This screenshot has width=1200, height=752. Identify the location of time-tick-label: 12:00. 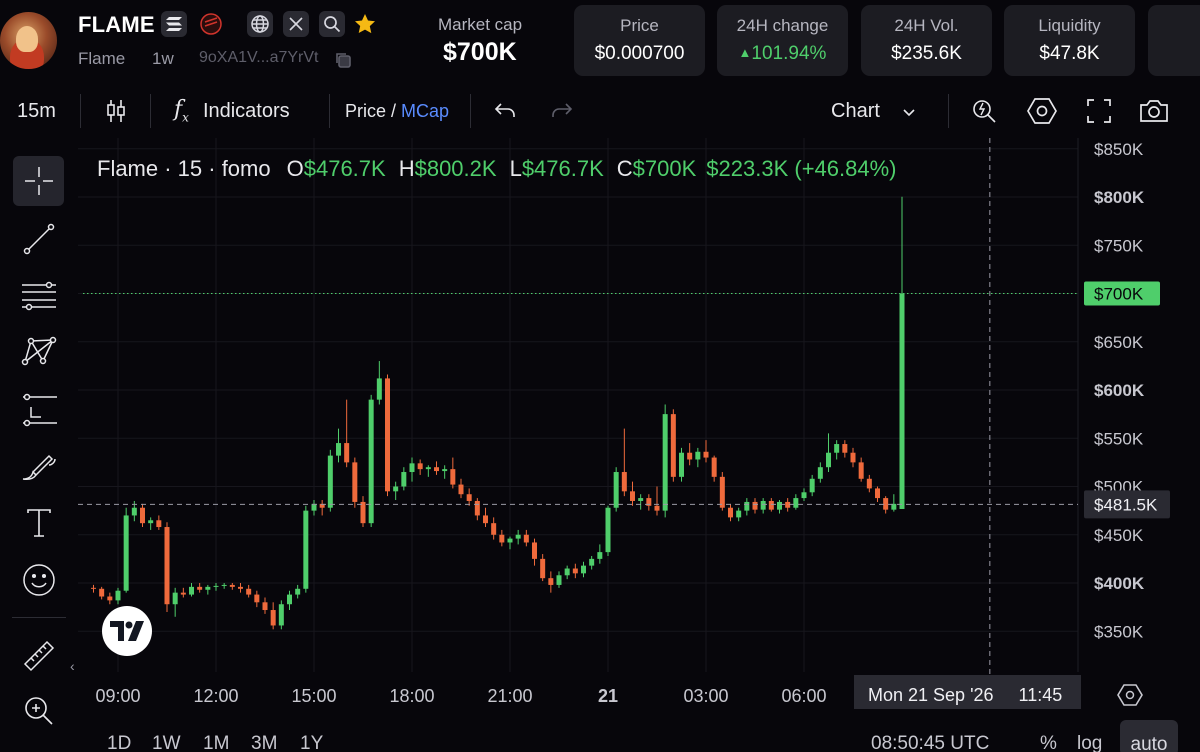
(215, 696).